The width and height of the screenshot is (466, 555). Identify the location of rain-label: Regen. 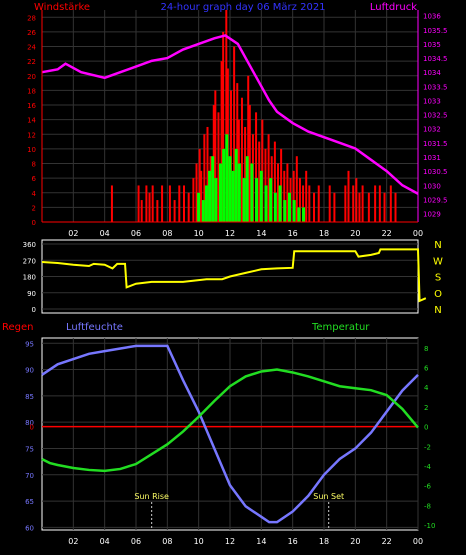
(18, 327).